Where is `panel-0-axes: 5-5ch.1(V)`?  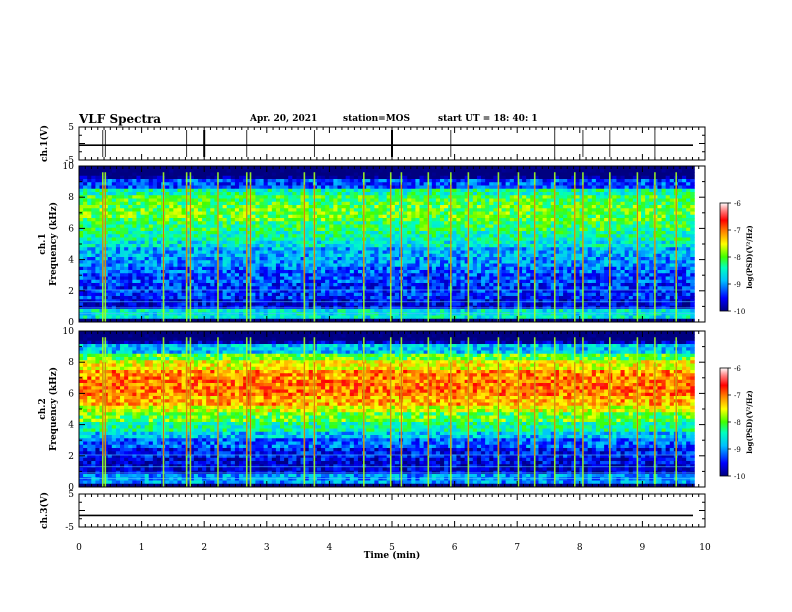
panel-0-axes: 5-5ch.1(V) is located at coordinates (372, 144).